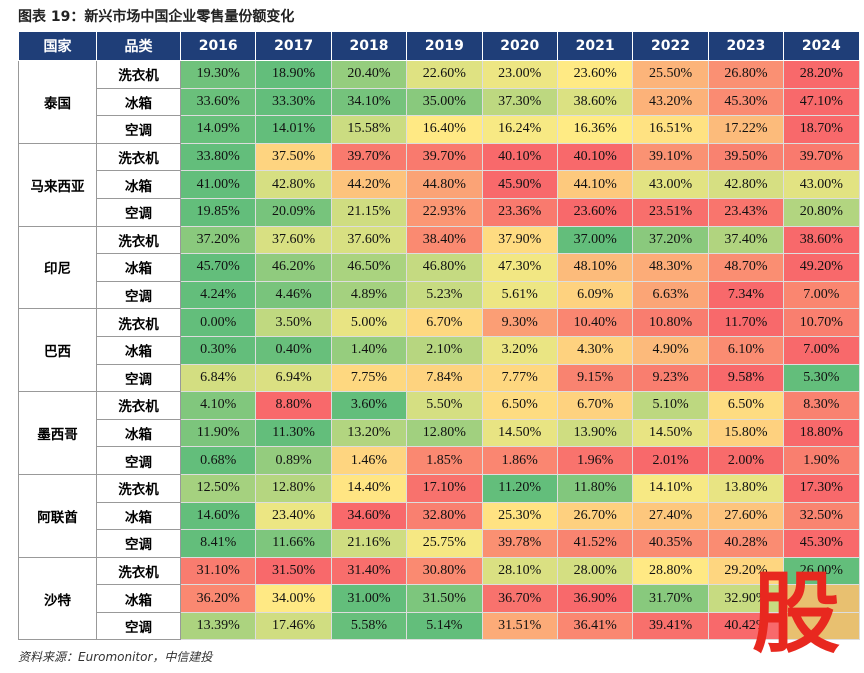 This screenshot has width=864, height=673. I want to click on value-cell: 37.00%, so click(595, 240).